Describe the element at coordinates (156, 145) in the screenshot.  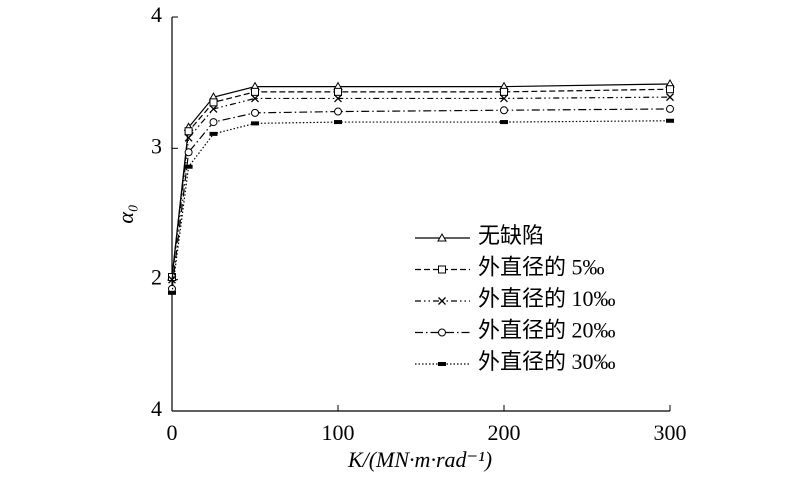
I see `y-tick-label: 3` at that location.